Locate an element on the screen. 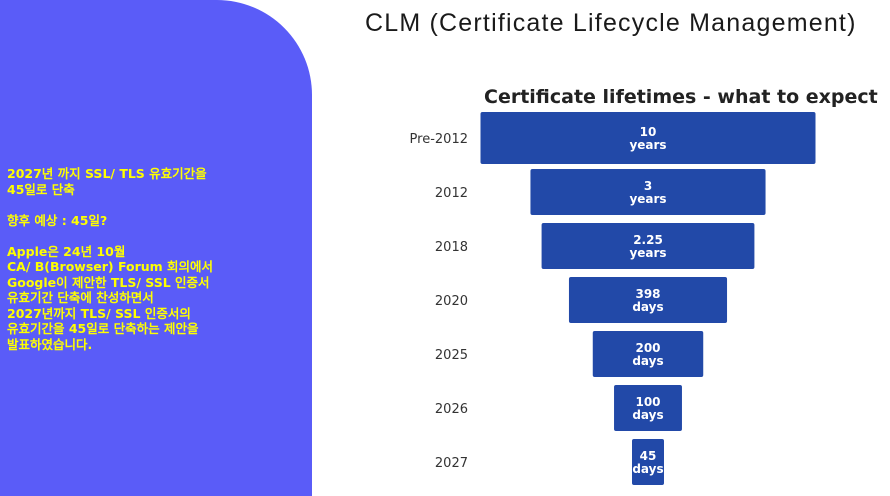  slide-title: CLM (Certificate Lifecycle Management) is located at coordinates (611, 23).